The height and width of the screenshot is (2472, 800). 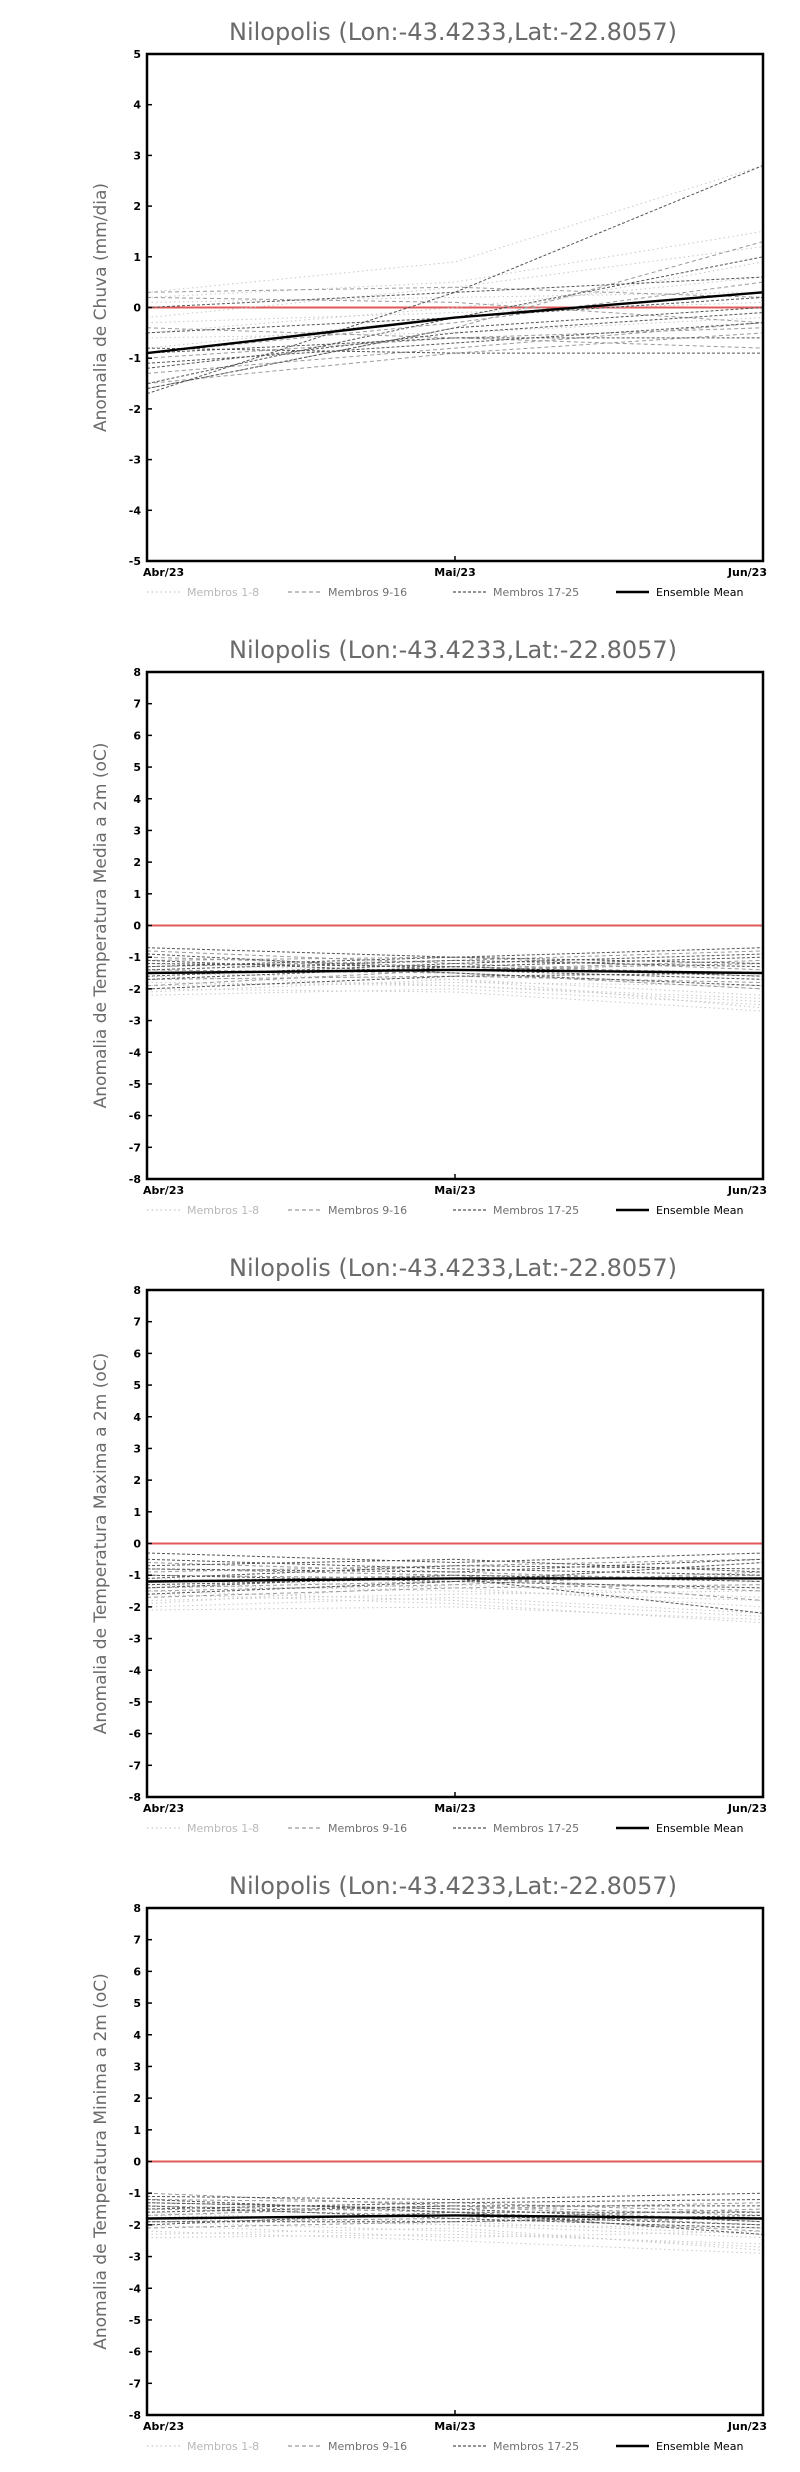 What do you see at coordinates (135, 1021) in the screenshot?
I see `y-tick-label: -3` at bounding box center [135, 1021].